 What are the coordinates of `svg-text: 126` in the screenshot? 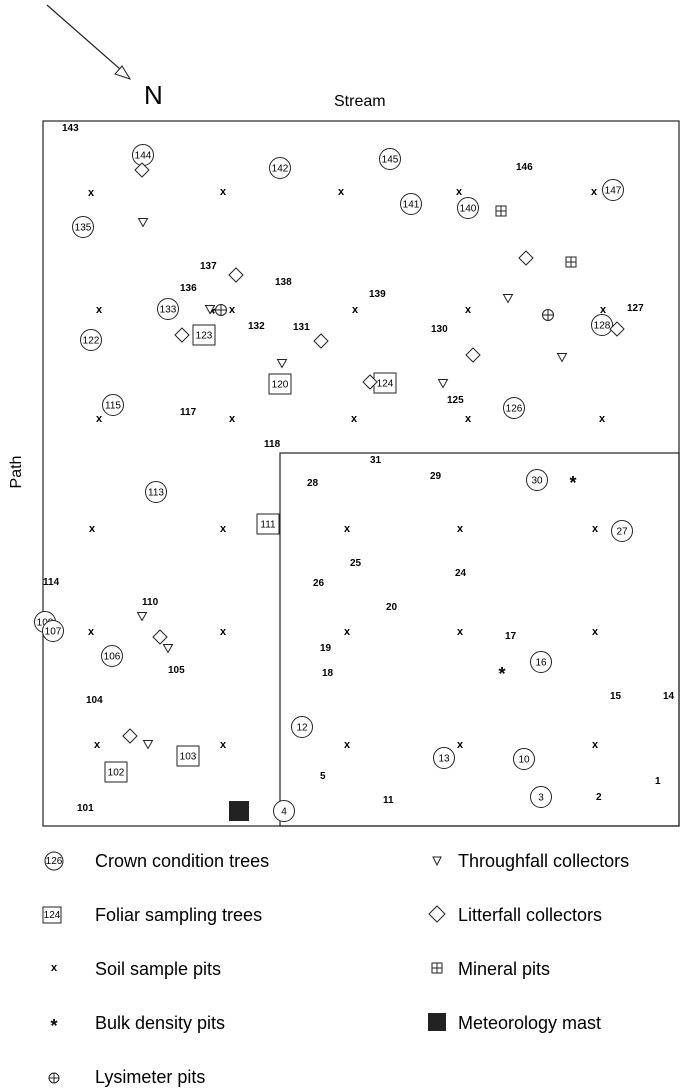 It's located at (514, 409).